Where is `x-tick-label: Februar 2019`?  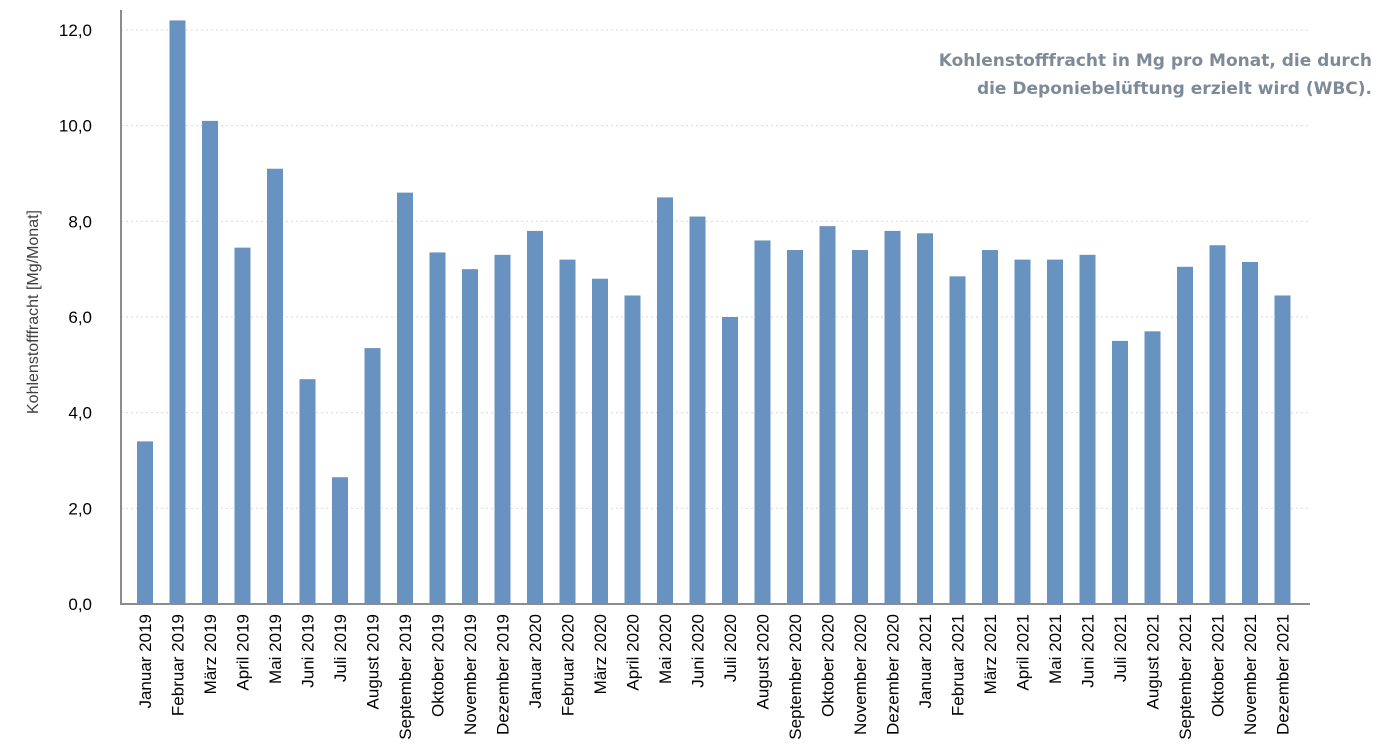
x-tick-label: Februar 2019 is located at coordinates (178, 665).